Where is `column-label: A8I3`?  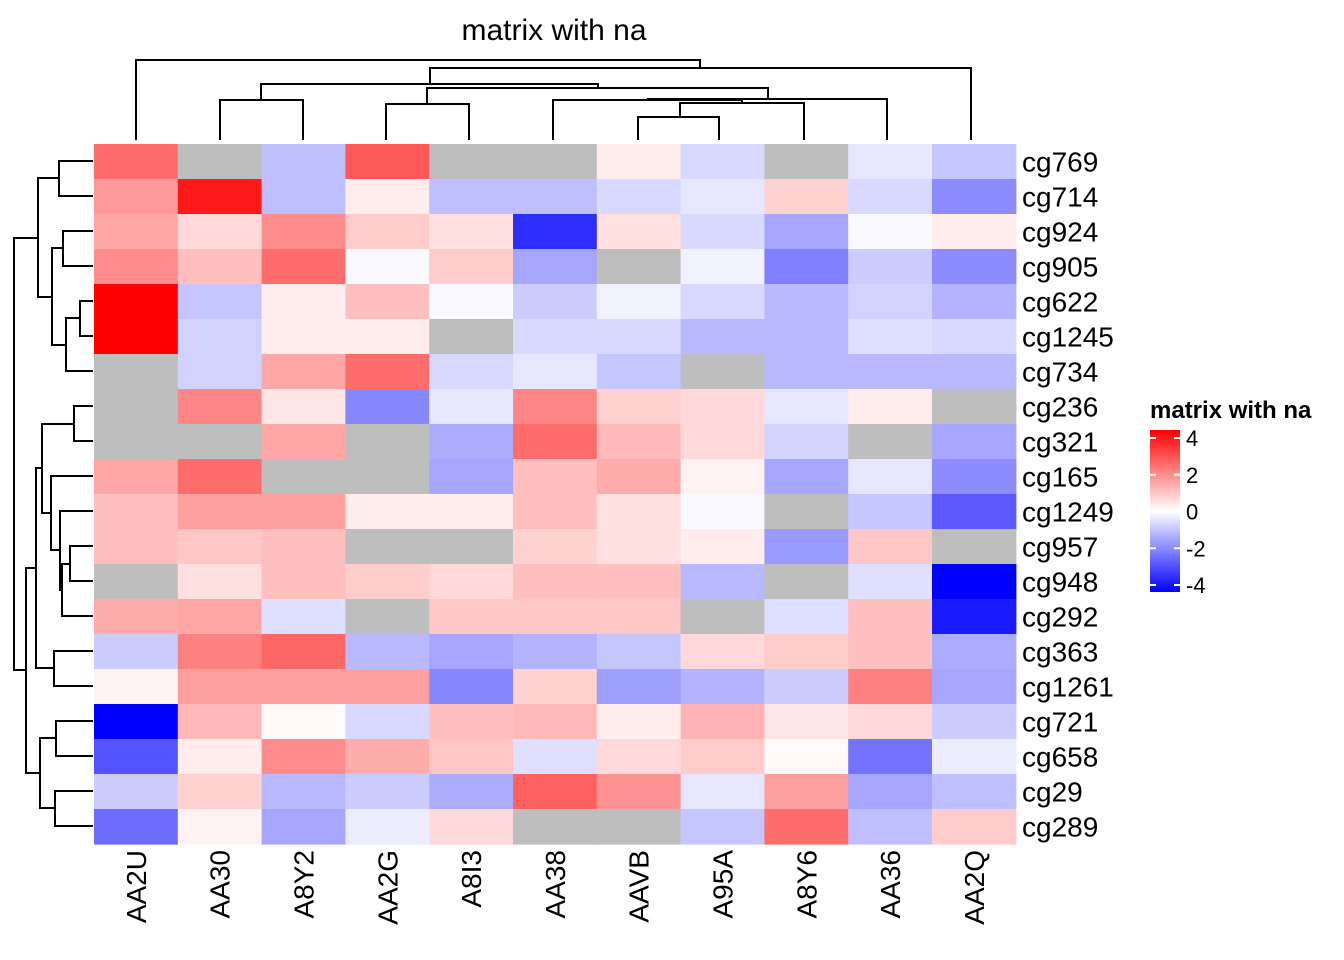
column-label: A8I3 is located at coordinates (471, 879).